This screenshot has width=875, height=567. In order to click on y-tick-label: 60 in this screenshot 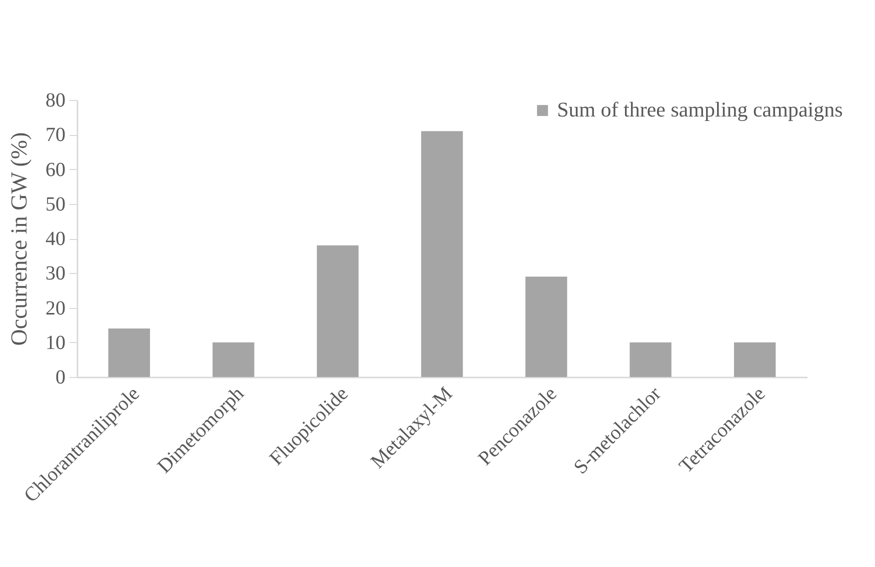, I will do `click(56, 169)`.